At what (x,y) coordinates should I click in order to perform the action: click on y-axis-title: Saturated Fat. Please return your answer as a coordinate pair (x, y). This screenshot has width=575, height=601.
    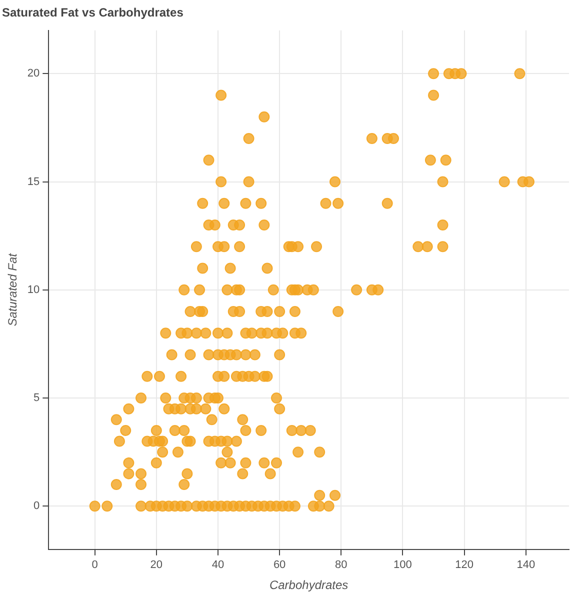
    Looking at the image, I should click on (13, 289).